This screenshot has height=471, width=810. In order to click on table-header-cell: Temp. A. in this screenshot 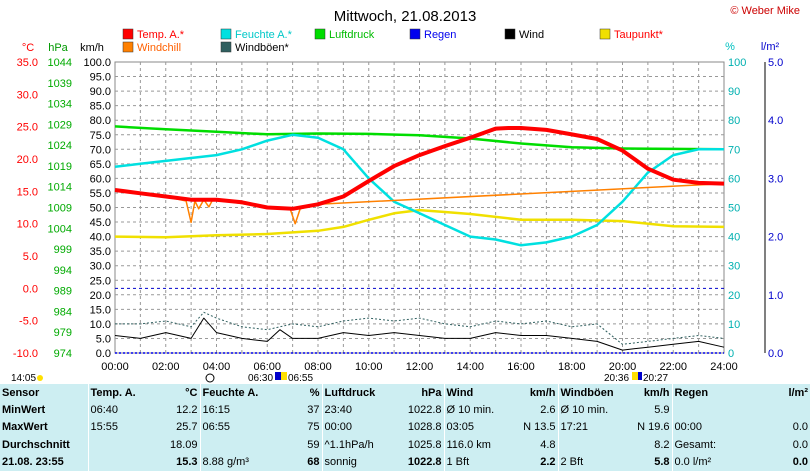, I will do `click(113, 393)`.